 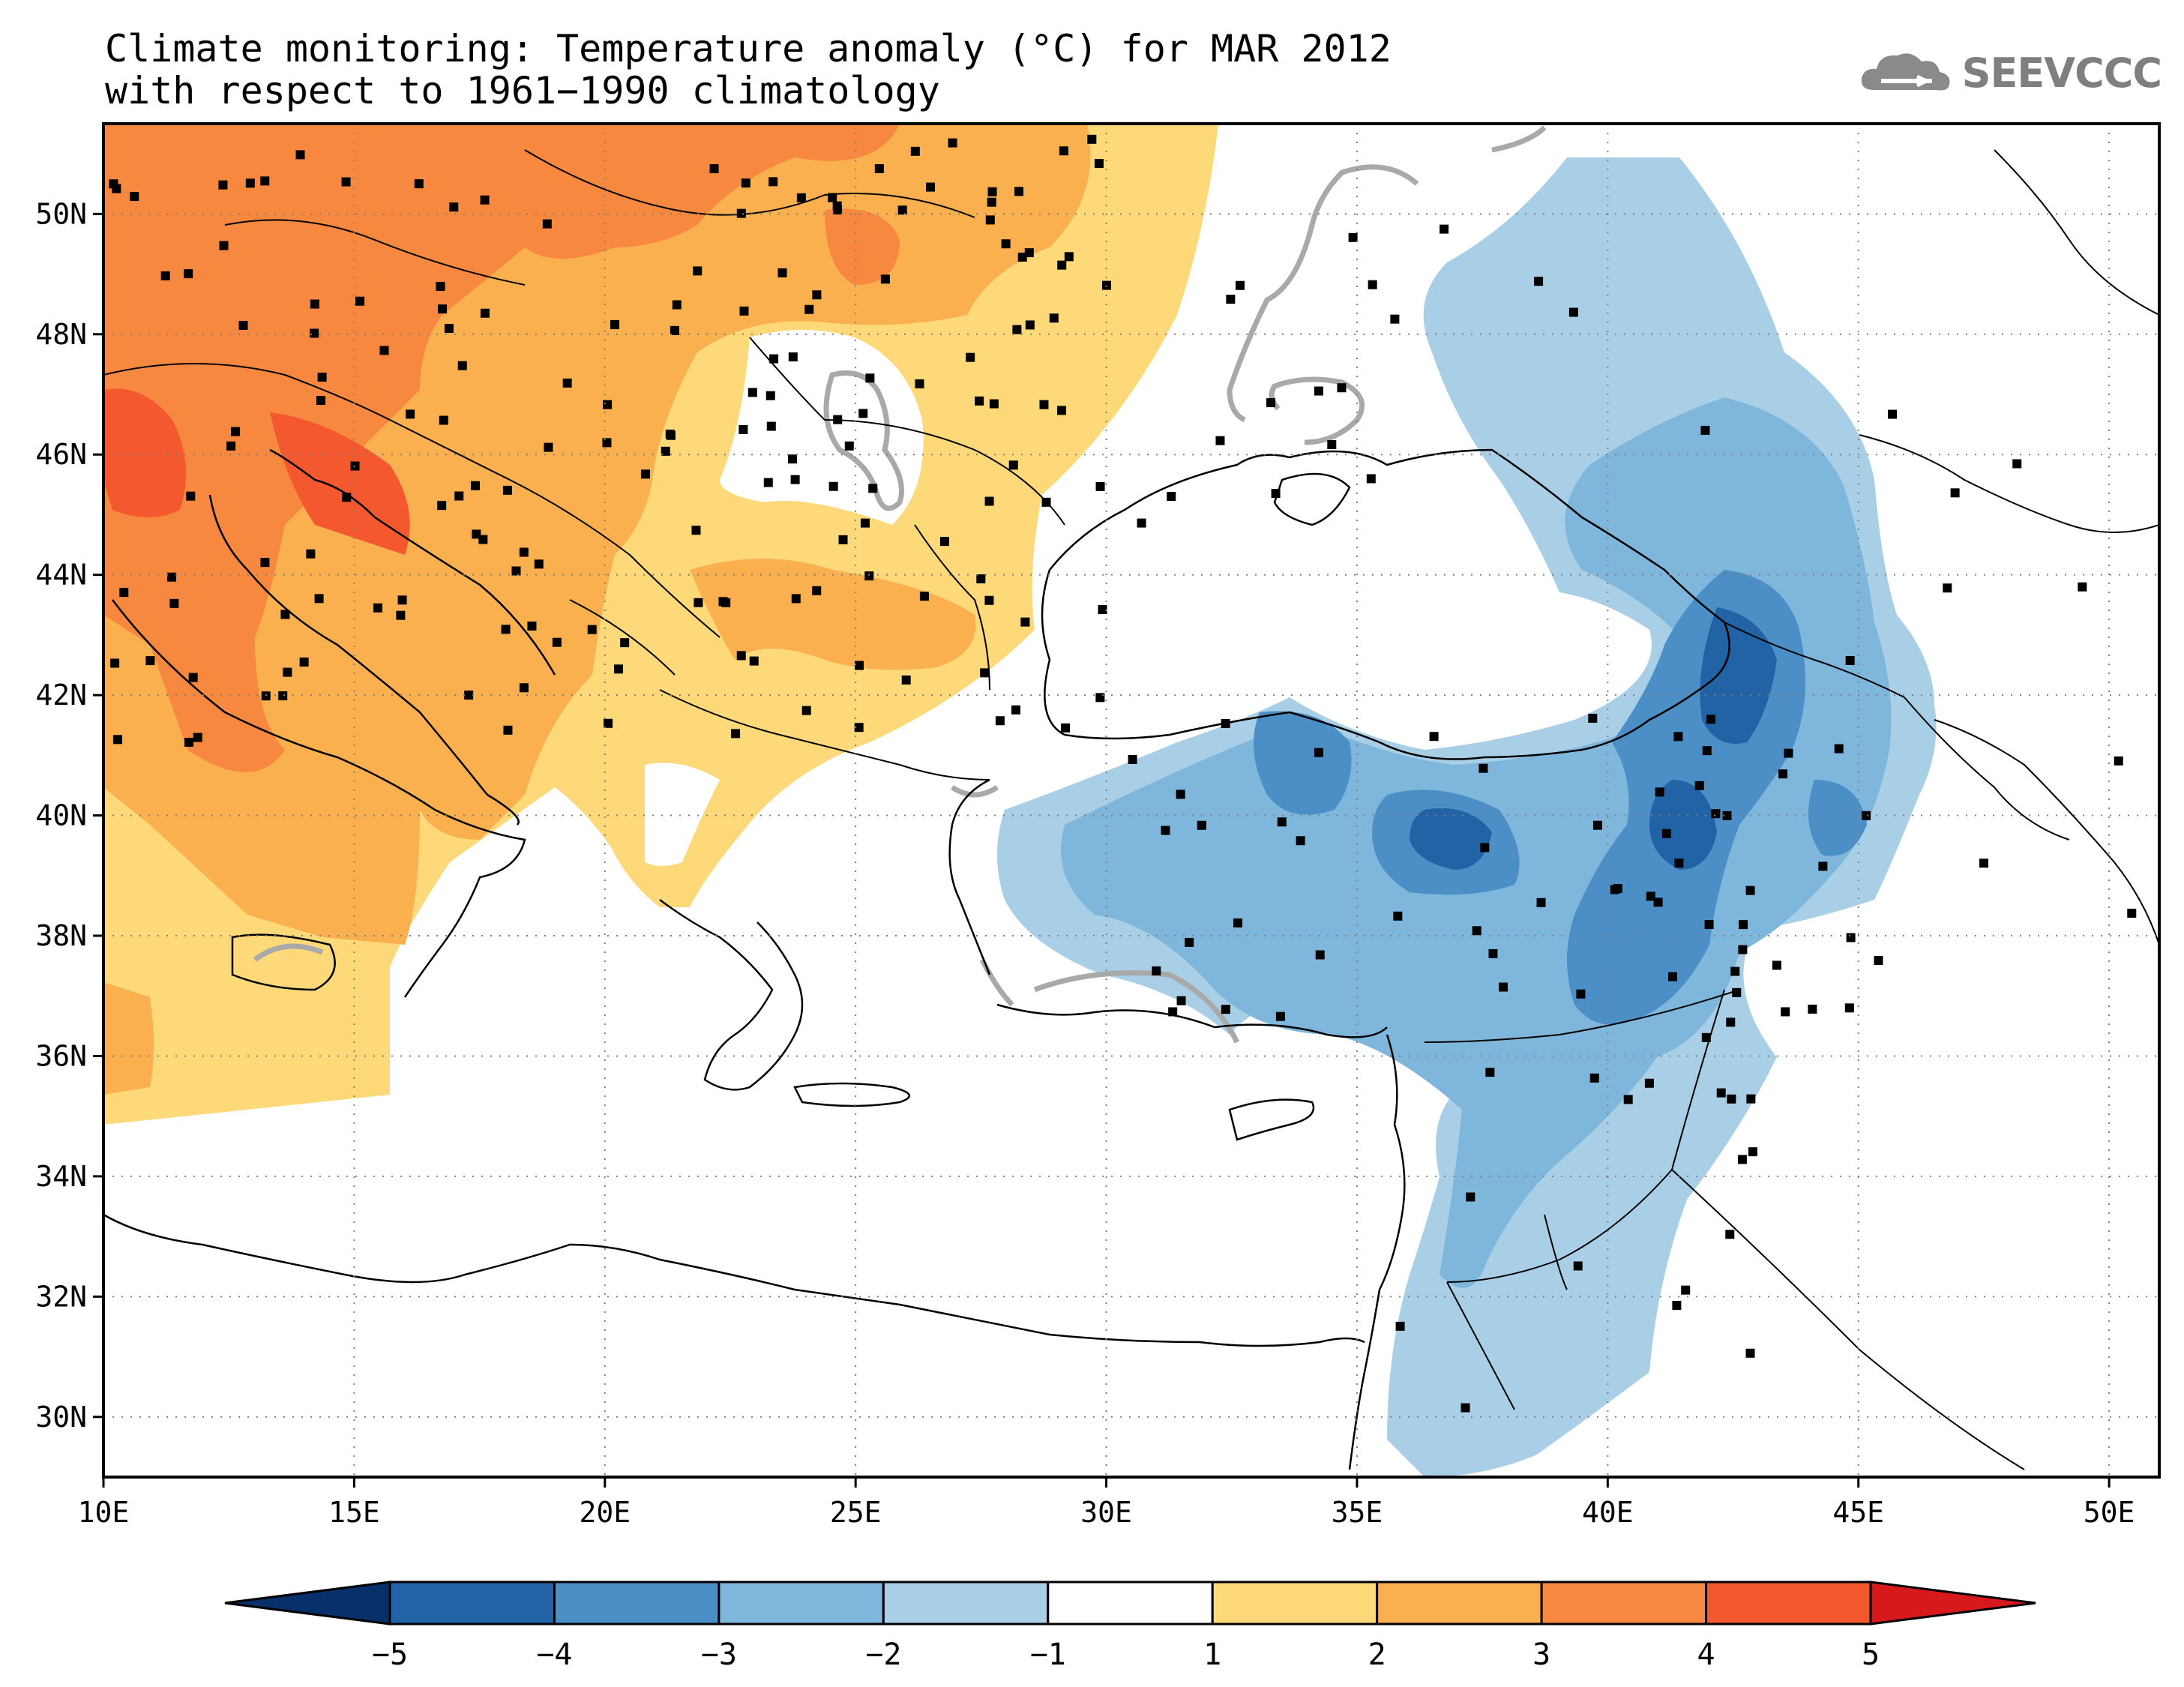 I want to click on warm-level-3-region, so click(x=501, y=448).